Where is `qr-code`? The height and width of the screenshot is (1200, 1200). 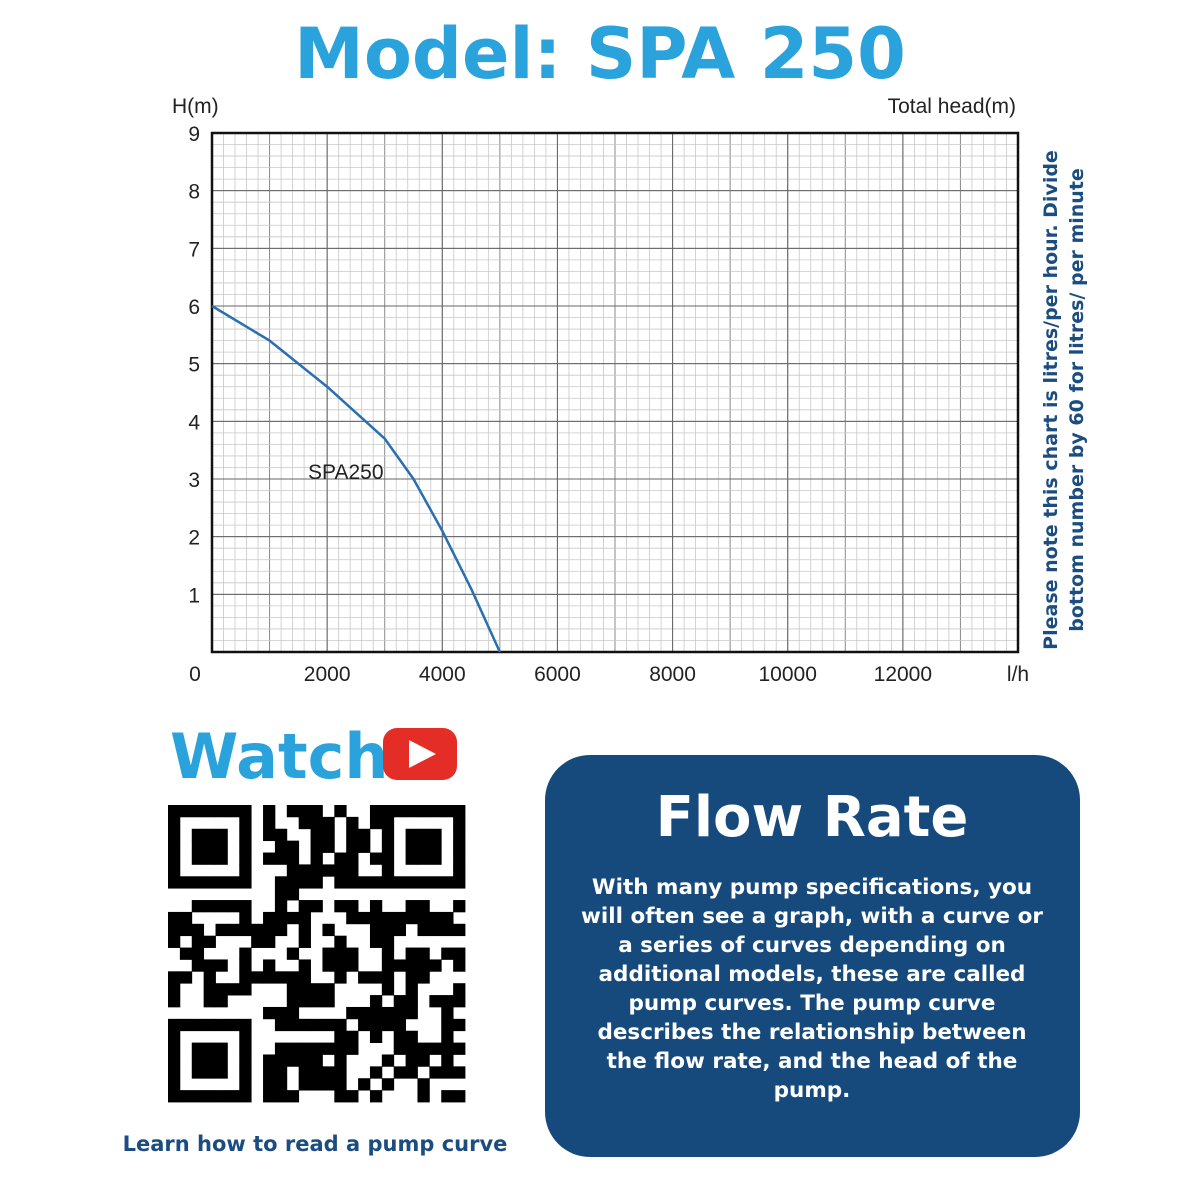 qr-code is located at coordinates (317, 954).